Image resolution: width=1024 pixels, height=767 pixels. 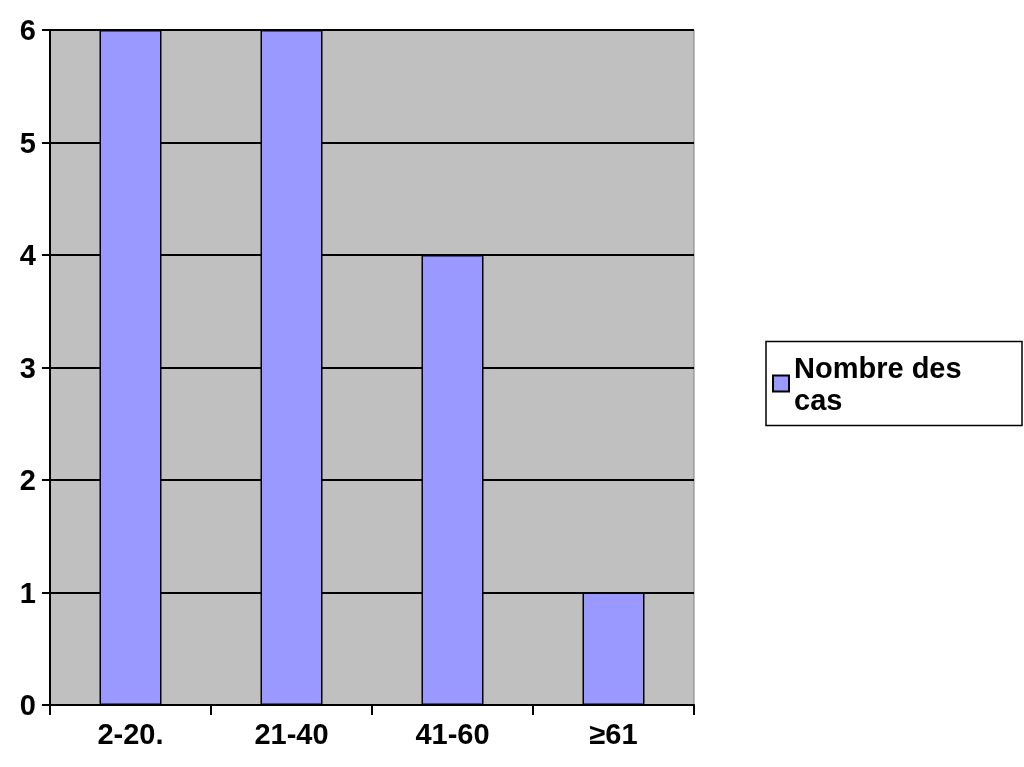 What do you see at coordinates (27, 30) in the screenshot?
I see `y-tick-label: 6` at bounding box center [27, 30].